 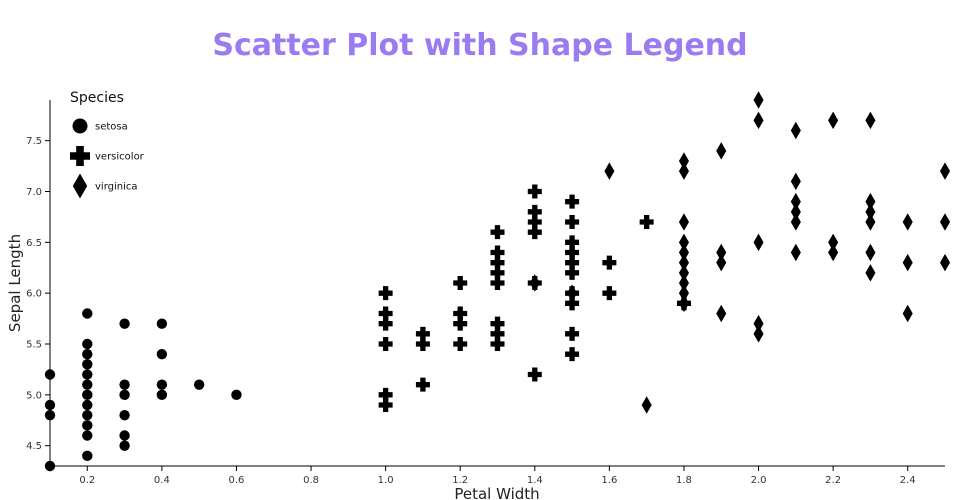 What do you see at coordinates (908, 480) in the screenshot?
I see `x-tick-label: 2.4` at bounding box center [908, 480].